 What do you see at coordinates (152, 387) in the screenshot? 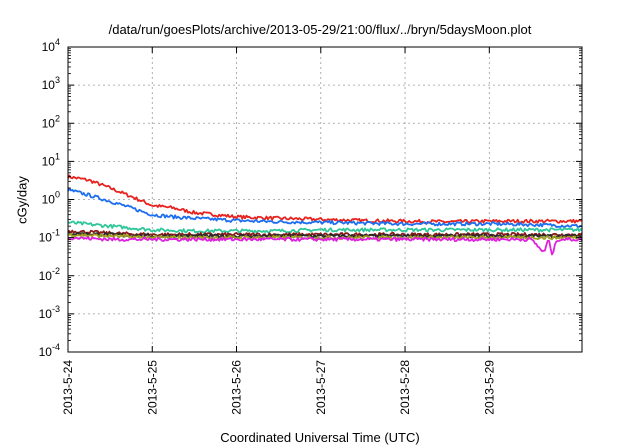
I see `x-tick-label: 2013-5-25` at bounding box center [152, 387].